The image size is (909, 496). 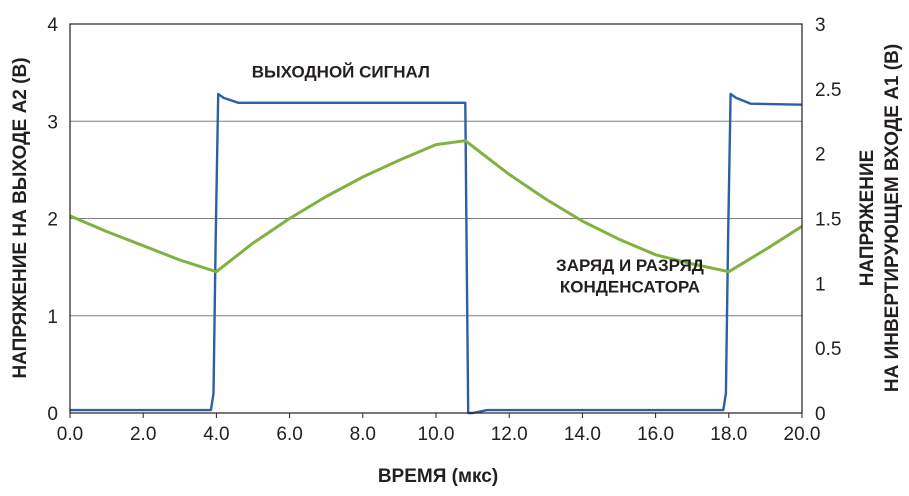 What do you see at coordinates (509, 434) in the screenshot?
I see `x-tick-label: 12.0` at bounding box center [509, 434].